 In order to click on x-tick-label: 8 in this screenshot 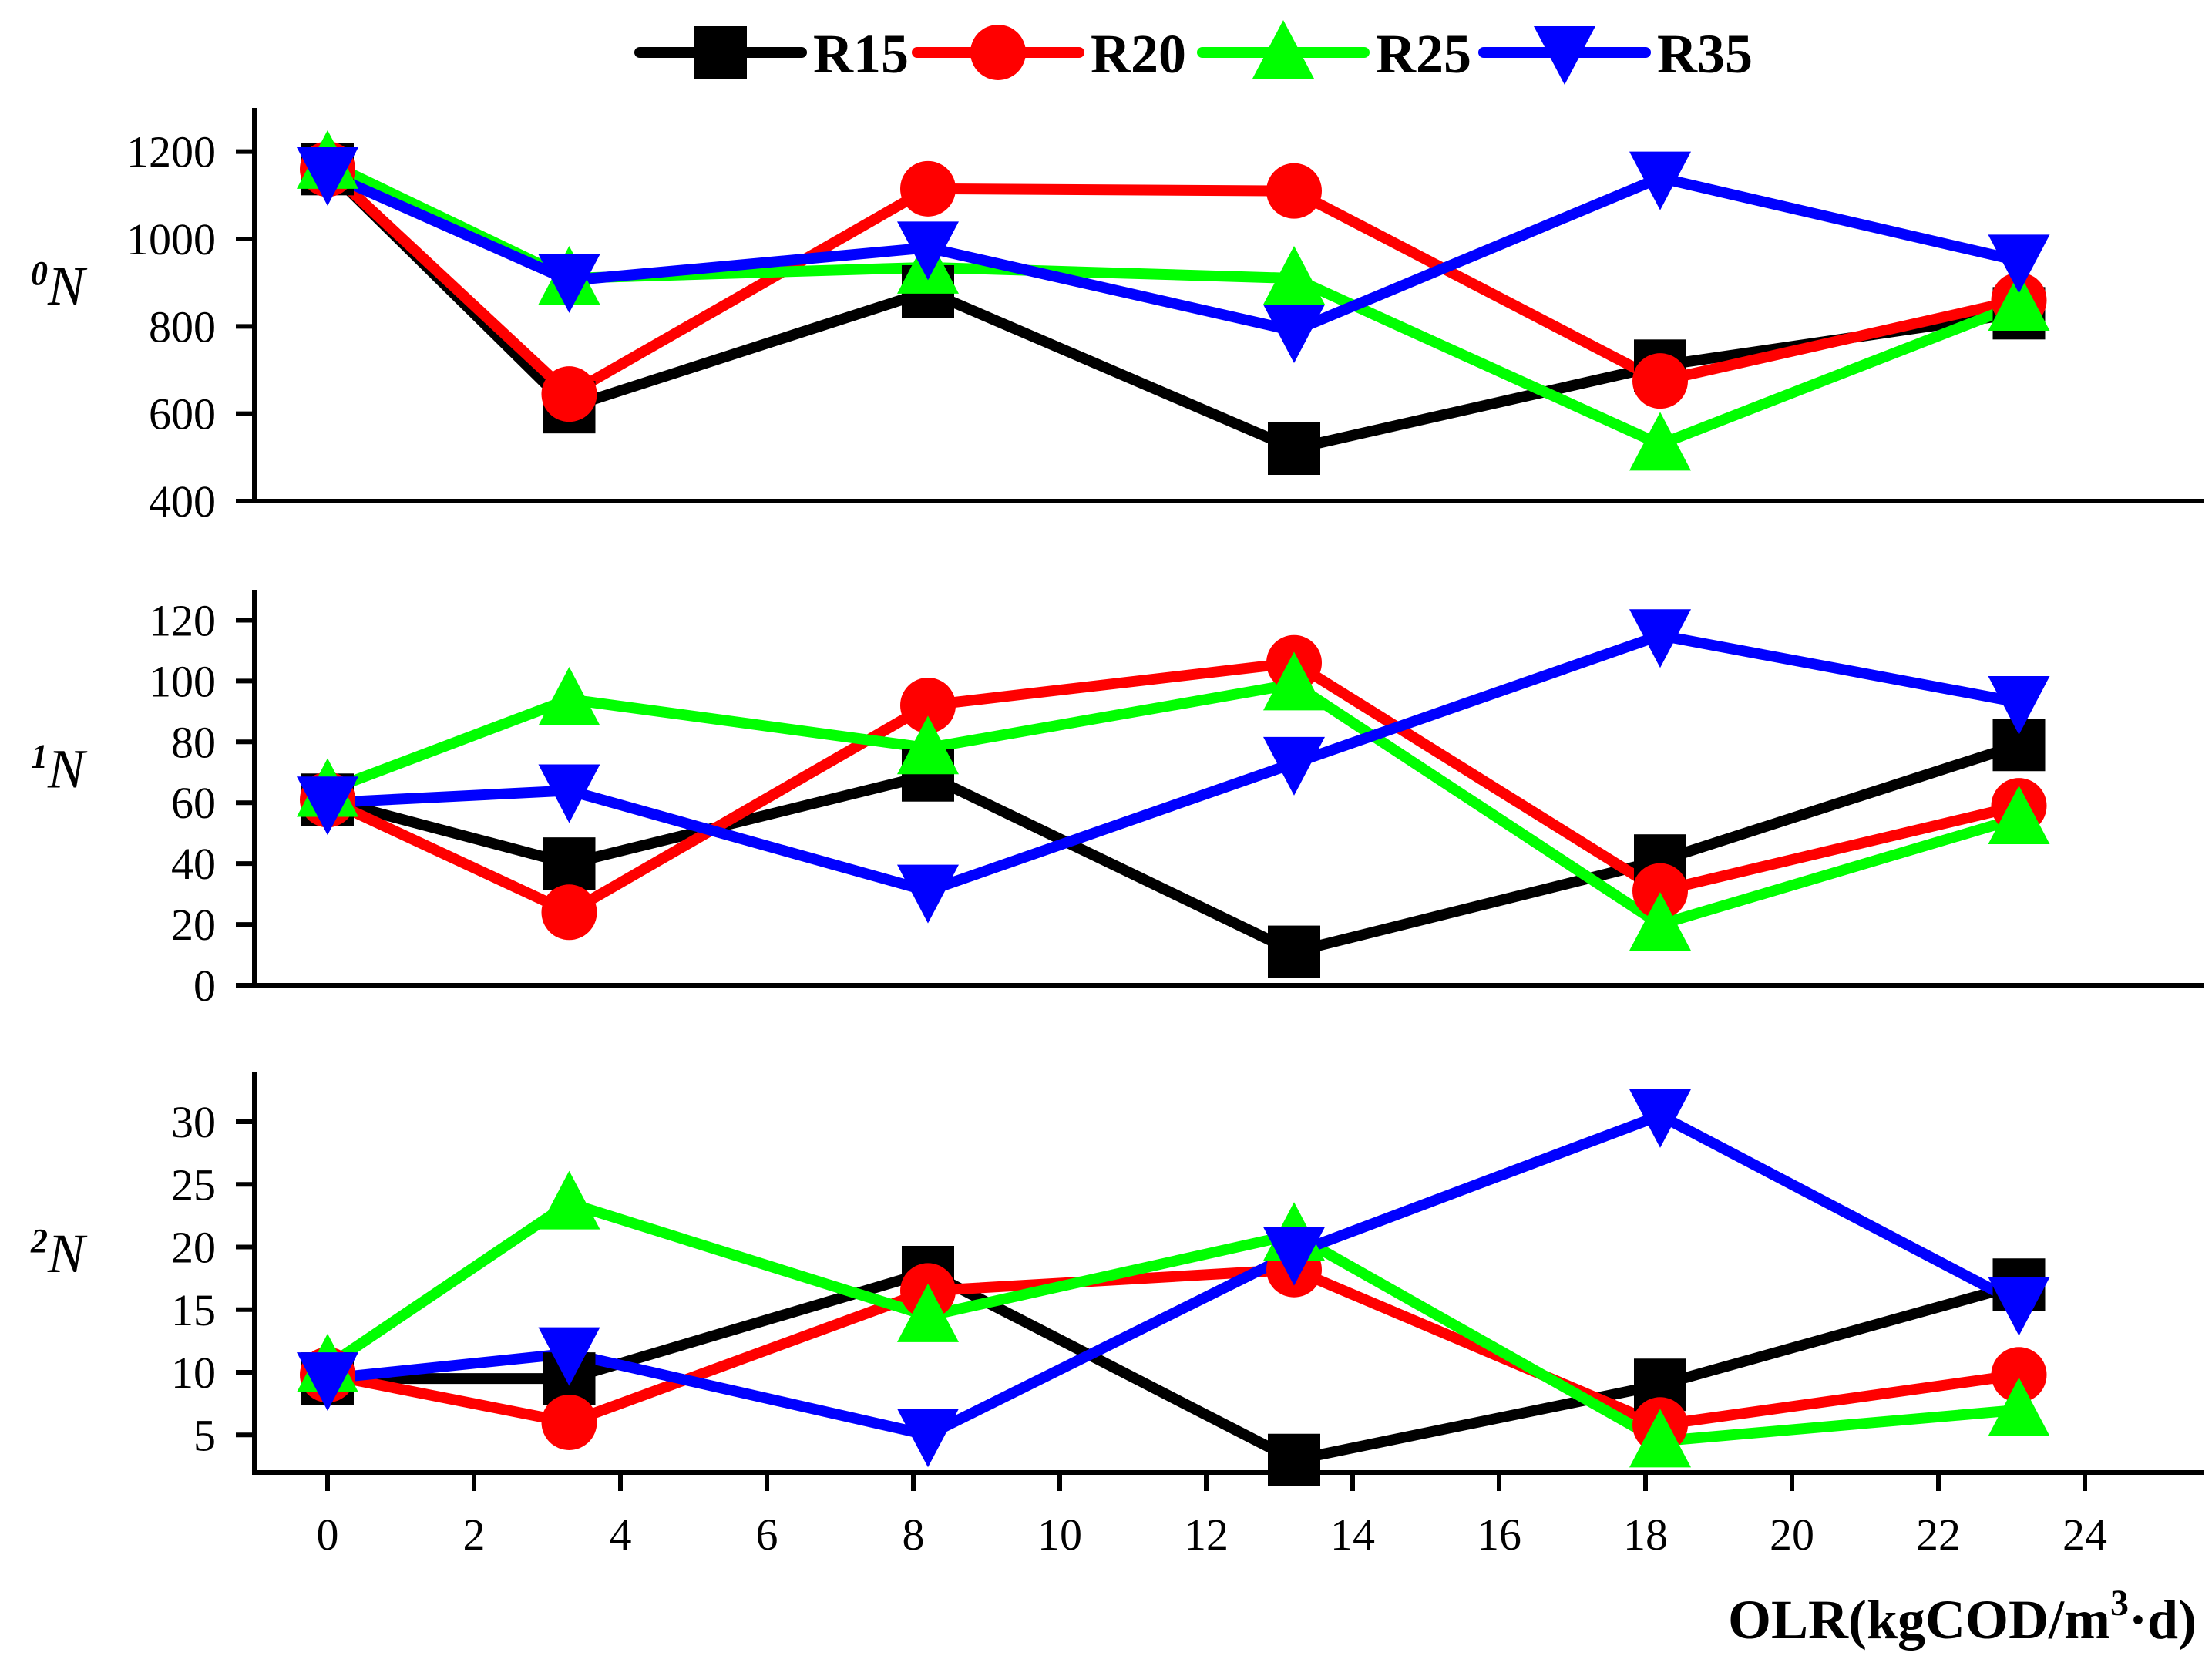, I will do `click(914, 1535)`.